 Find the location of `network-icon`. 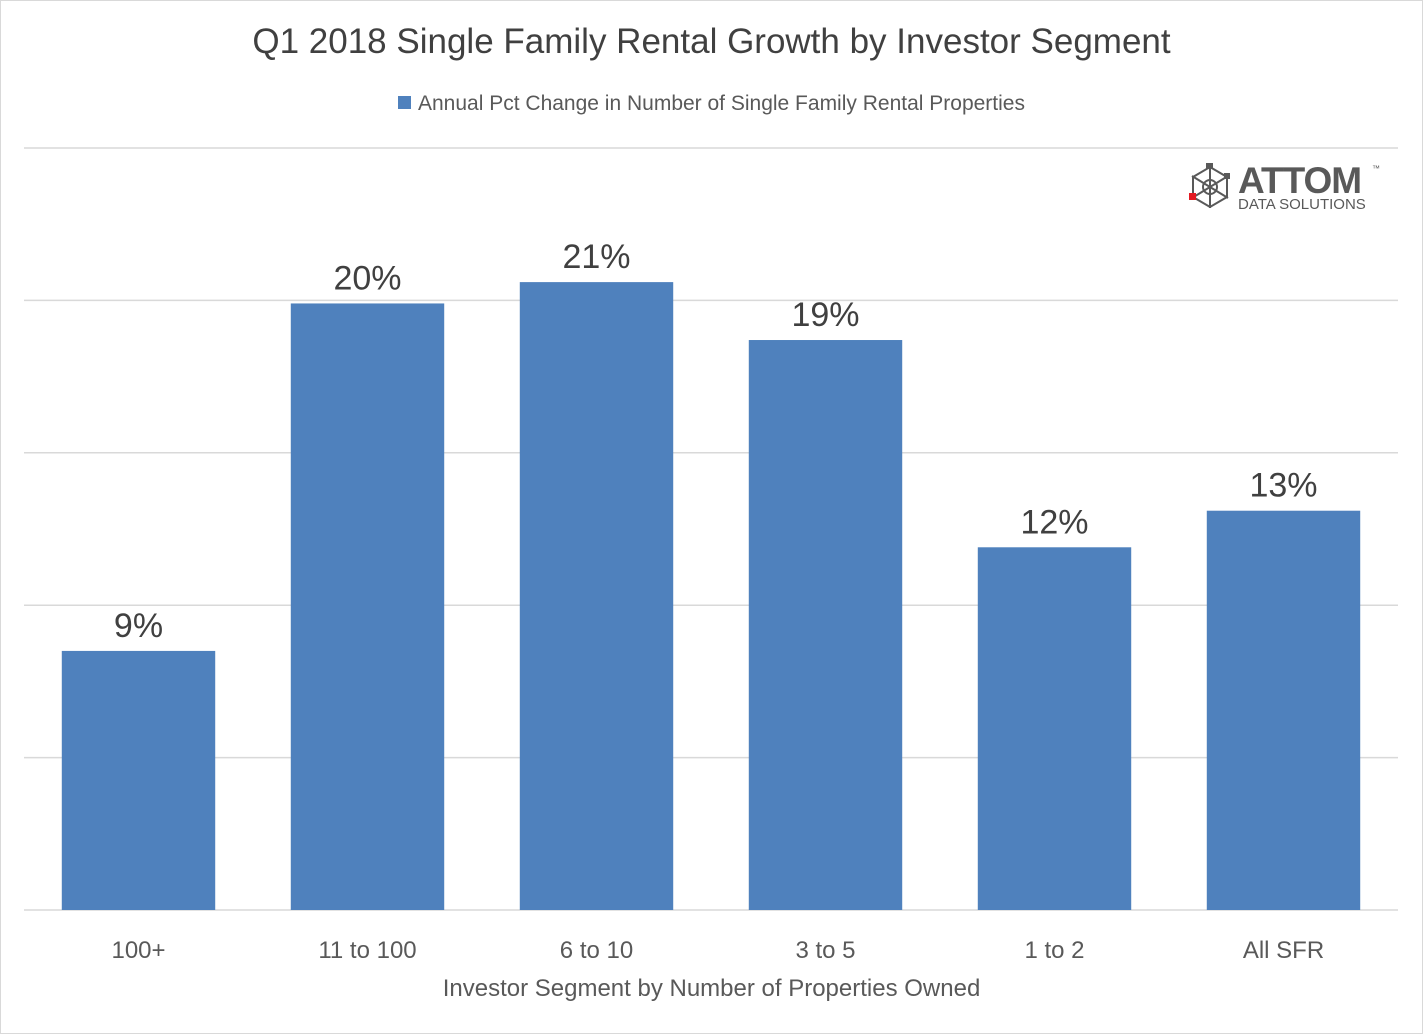

network-icon is located at coordinates (1209, 186).